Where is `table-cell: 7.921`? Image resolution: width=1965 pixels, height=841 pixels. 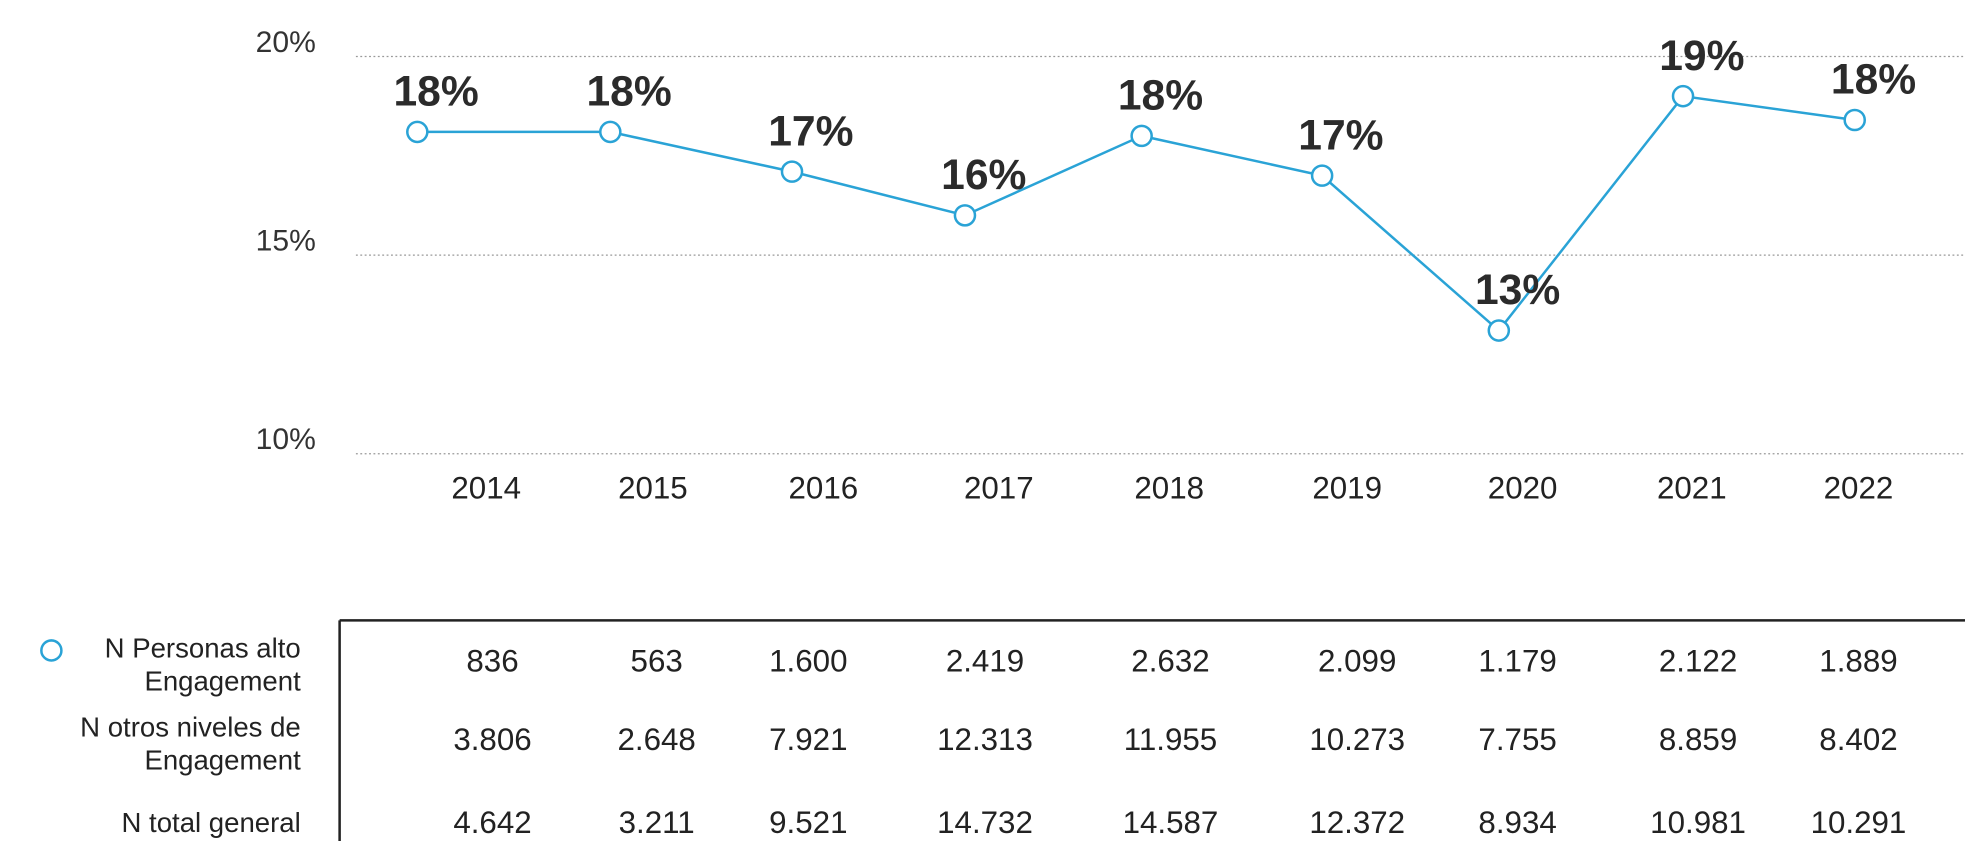 table-cell: 7.921 is located at coordinates (808, 739).